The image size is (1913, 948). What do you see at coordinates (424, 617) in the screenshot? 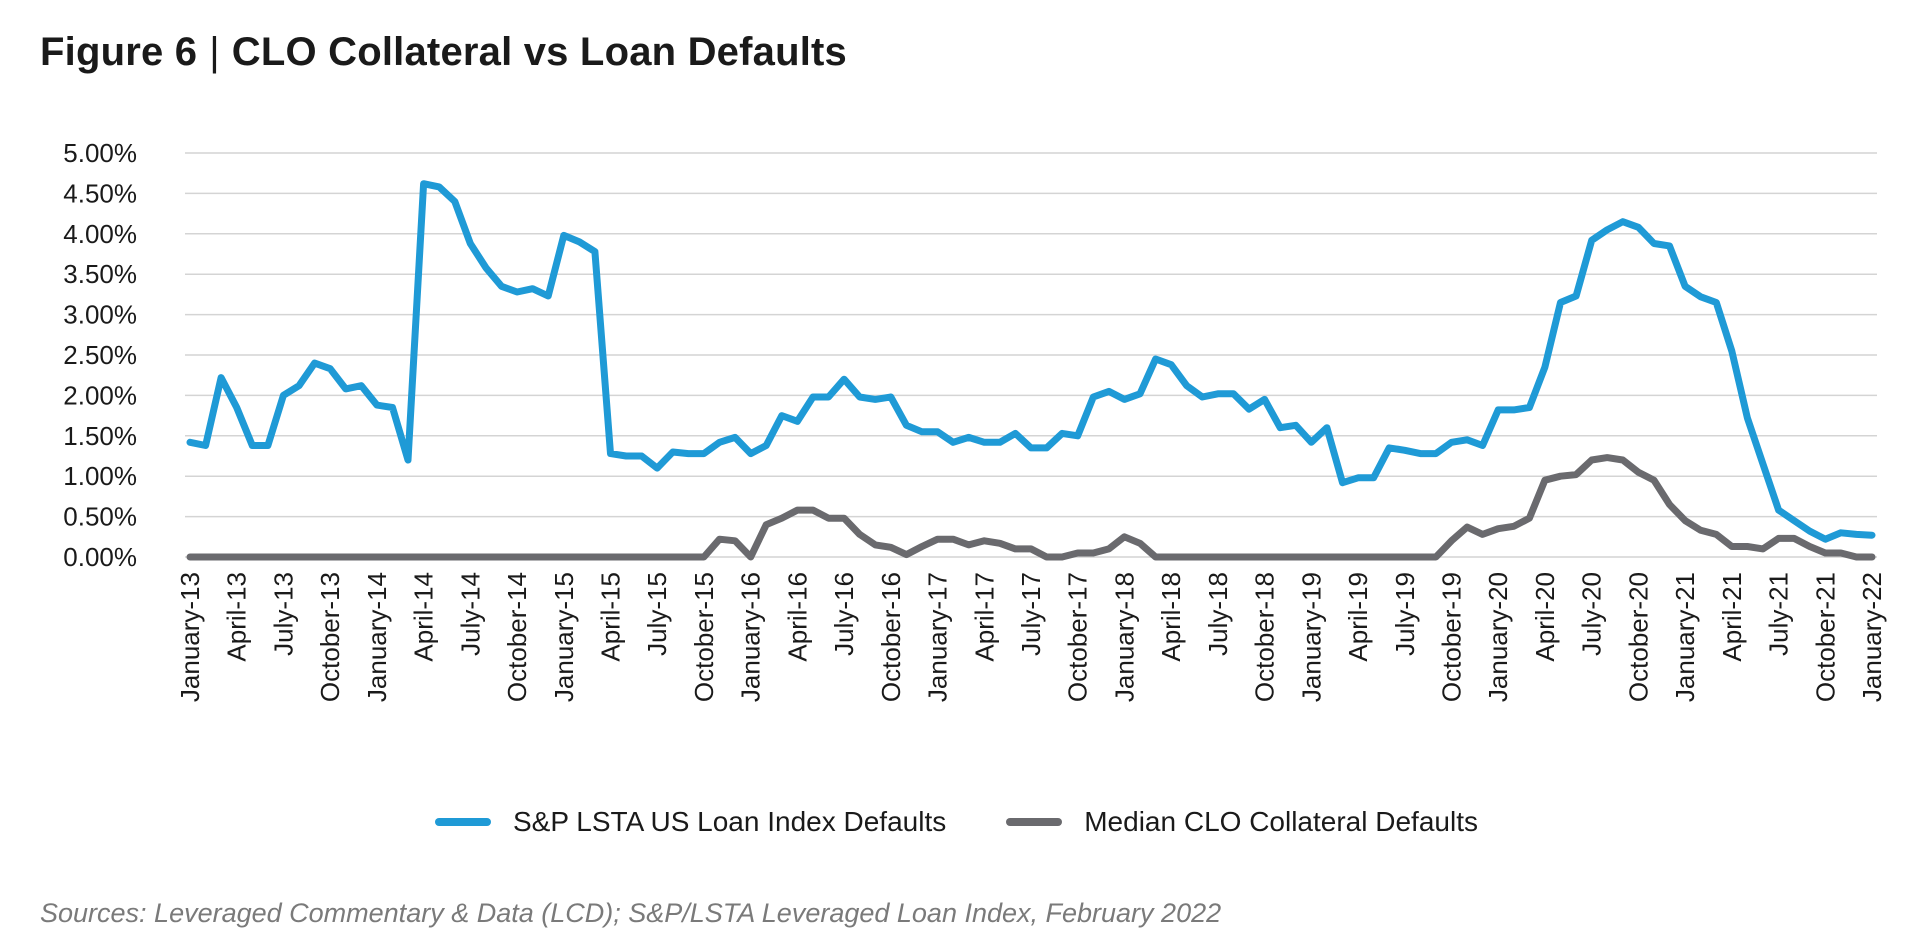
I see `x-tick-label: April-14` at bounding box center [424, 617].